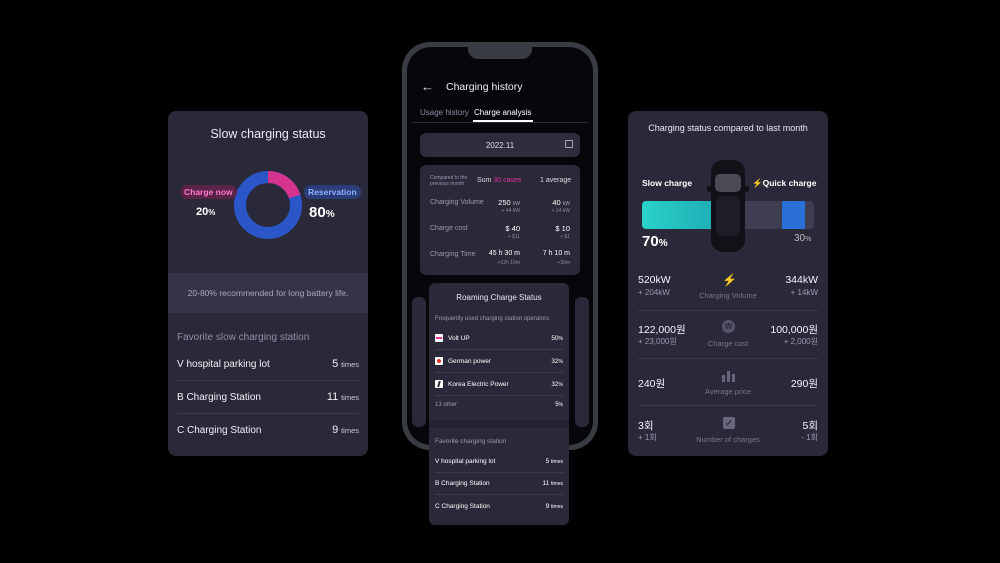 Image resolution: width=1000 pixels, height=563 pixels. What do you see at coordinates (499, 384) in the screenshot?
I see `operator-row: Korea Electric Power 32%` at bounding box center [499, 384].